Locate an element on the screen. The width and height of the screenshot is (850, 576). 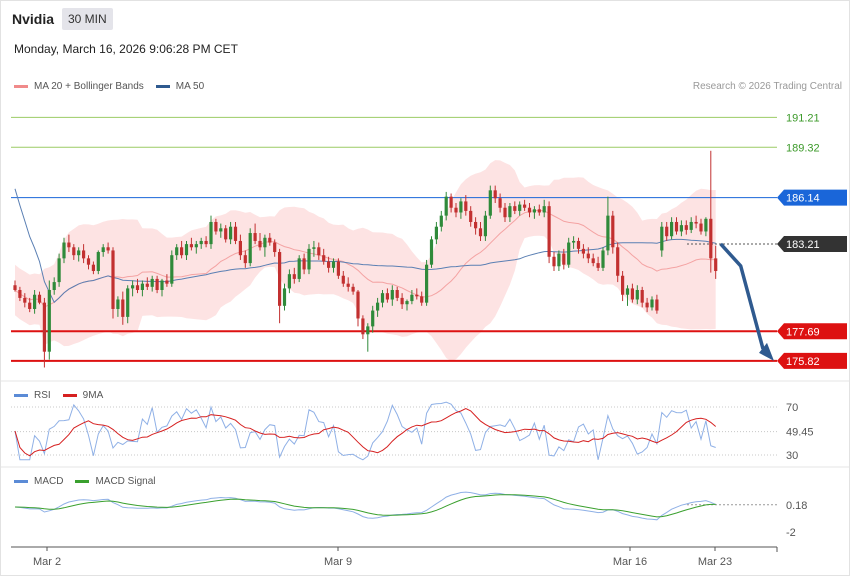
level-labels: 191.21 189.32 186.14 183.21 177.69 175.82 is located at coordinates (812, 240).